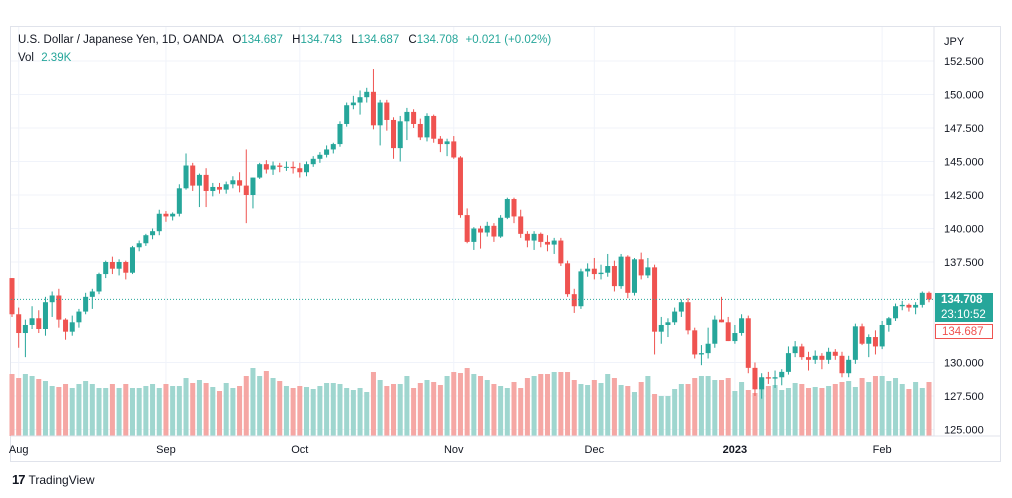 The image size is (1012, 498). Describe the element at coordinates (19, 479) in the screenshot. I see `tradingview-logo-icon: 17` at that location.